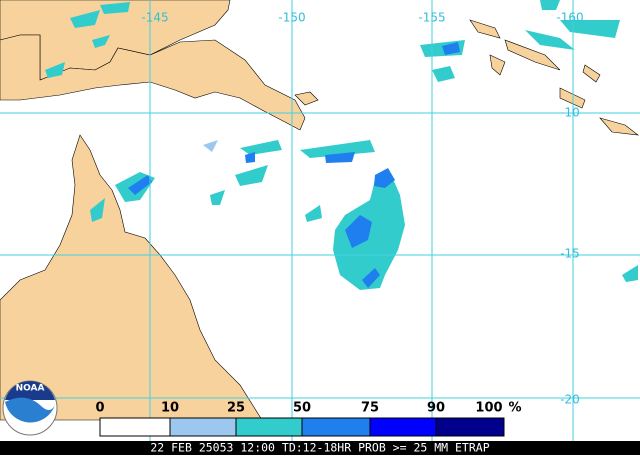 The height and width of the screenshot is (459, 640). What do you see at coordinates (431, 18) in the screenshot?
I see `lon-label: -155` at bounding box center [431, 18].